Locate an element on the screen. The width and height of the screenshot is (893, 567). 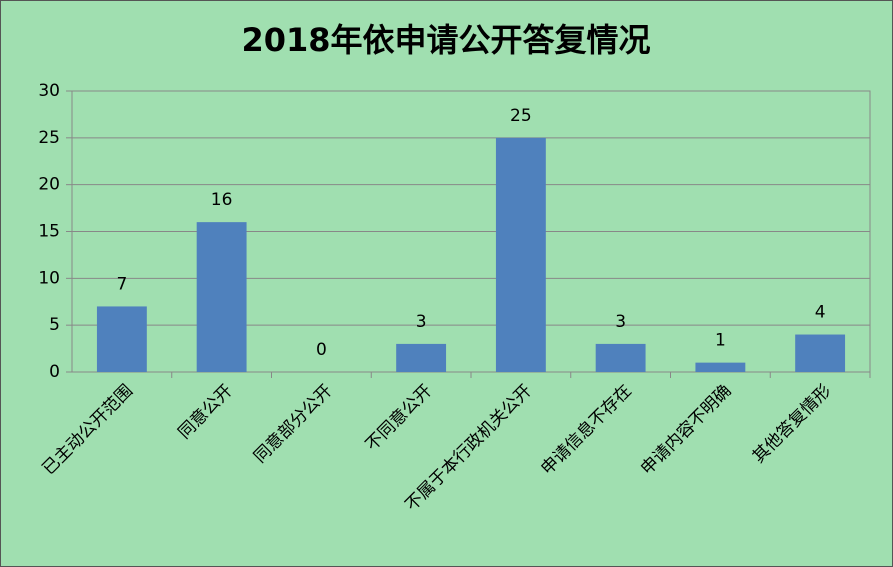
value-label: 7 is located at coordinates (121, 284).